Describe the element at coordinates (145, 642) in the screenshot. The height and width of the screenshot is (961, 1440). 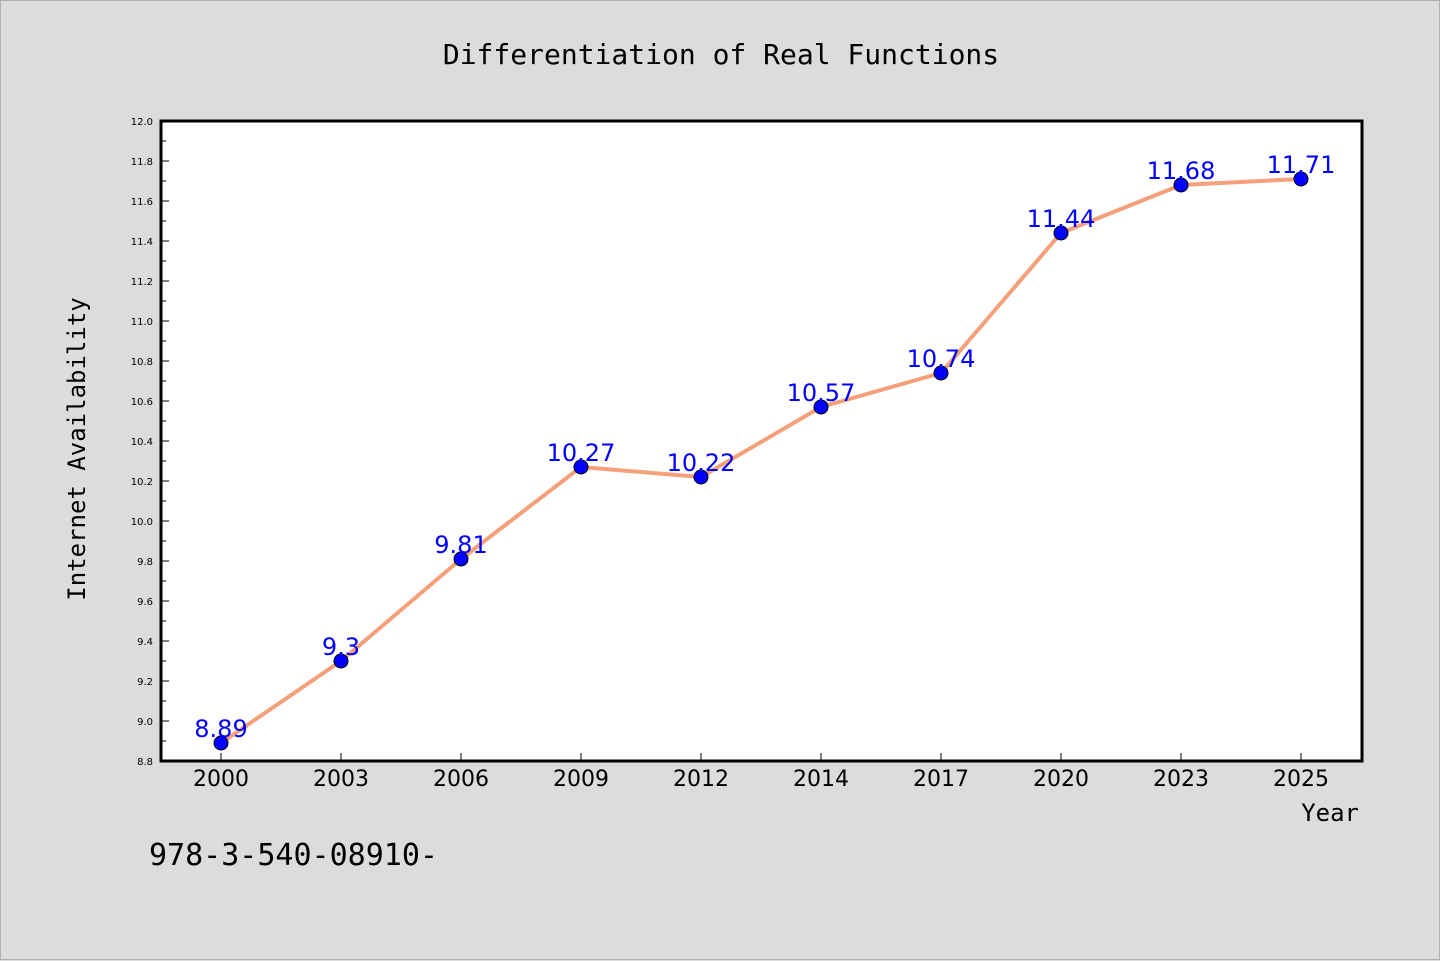
I see `y-tick-label: 9.4` at that location.